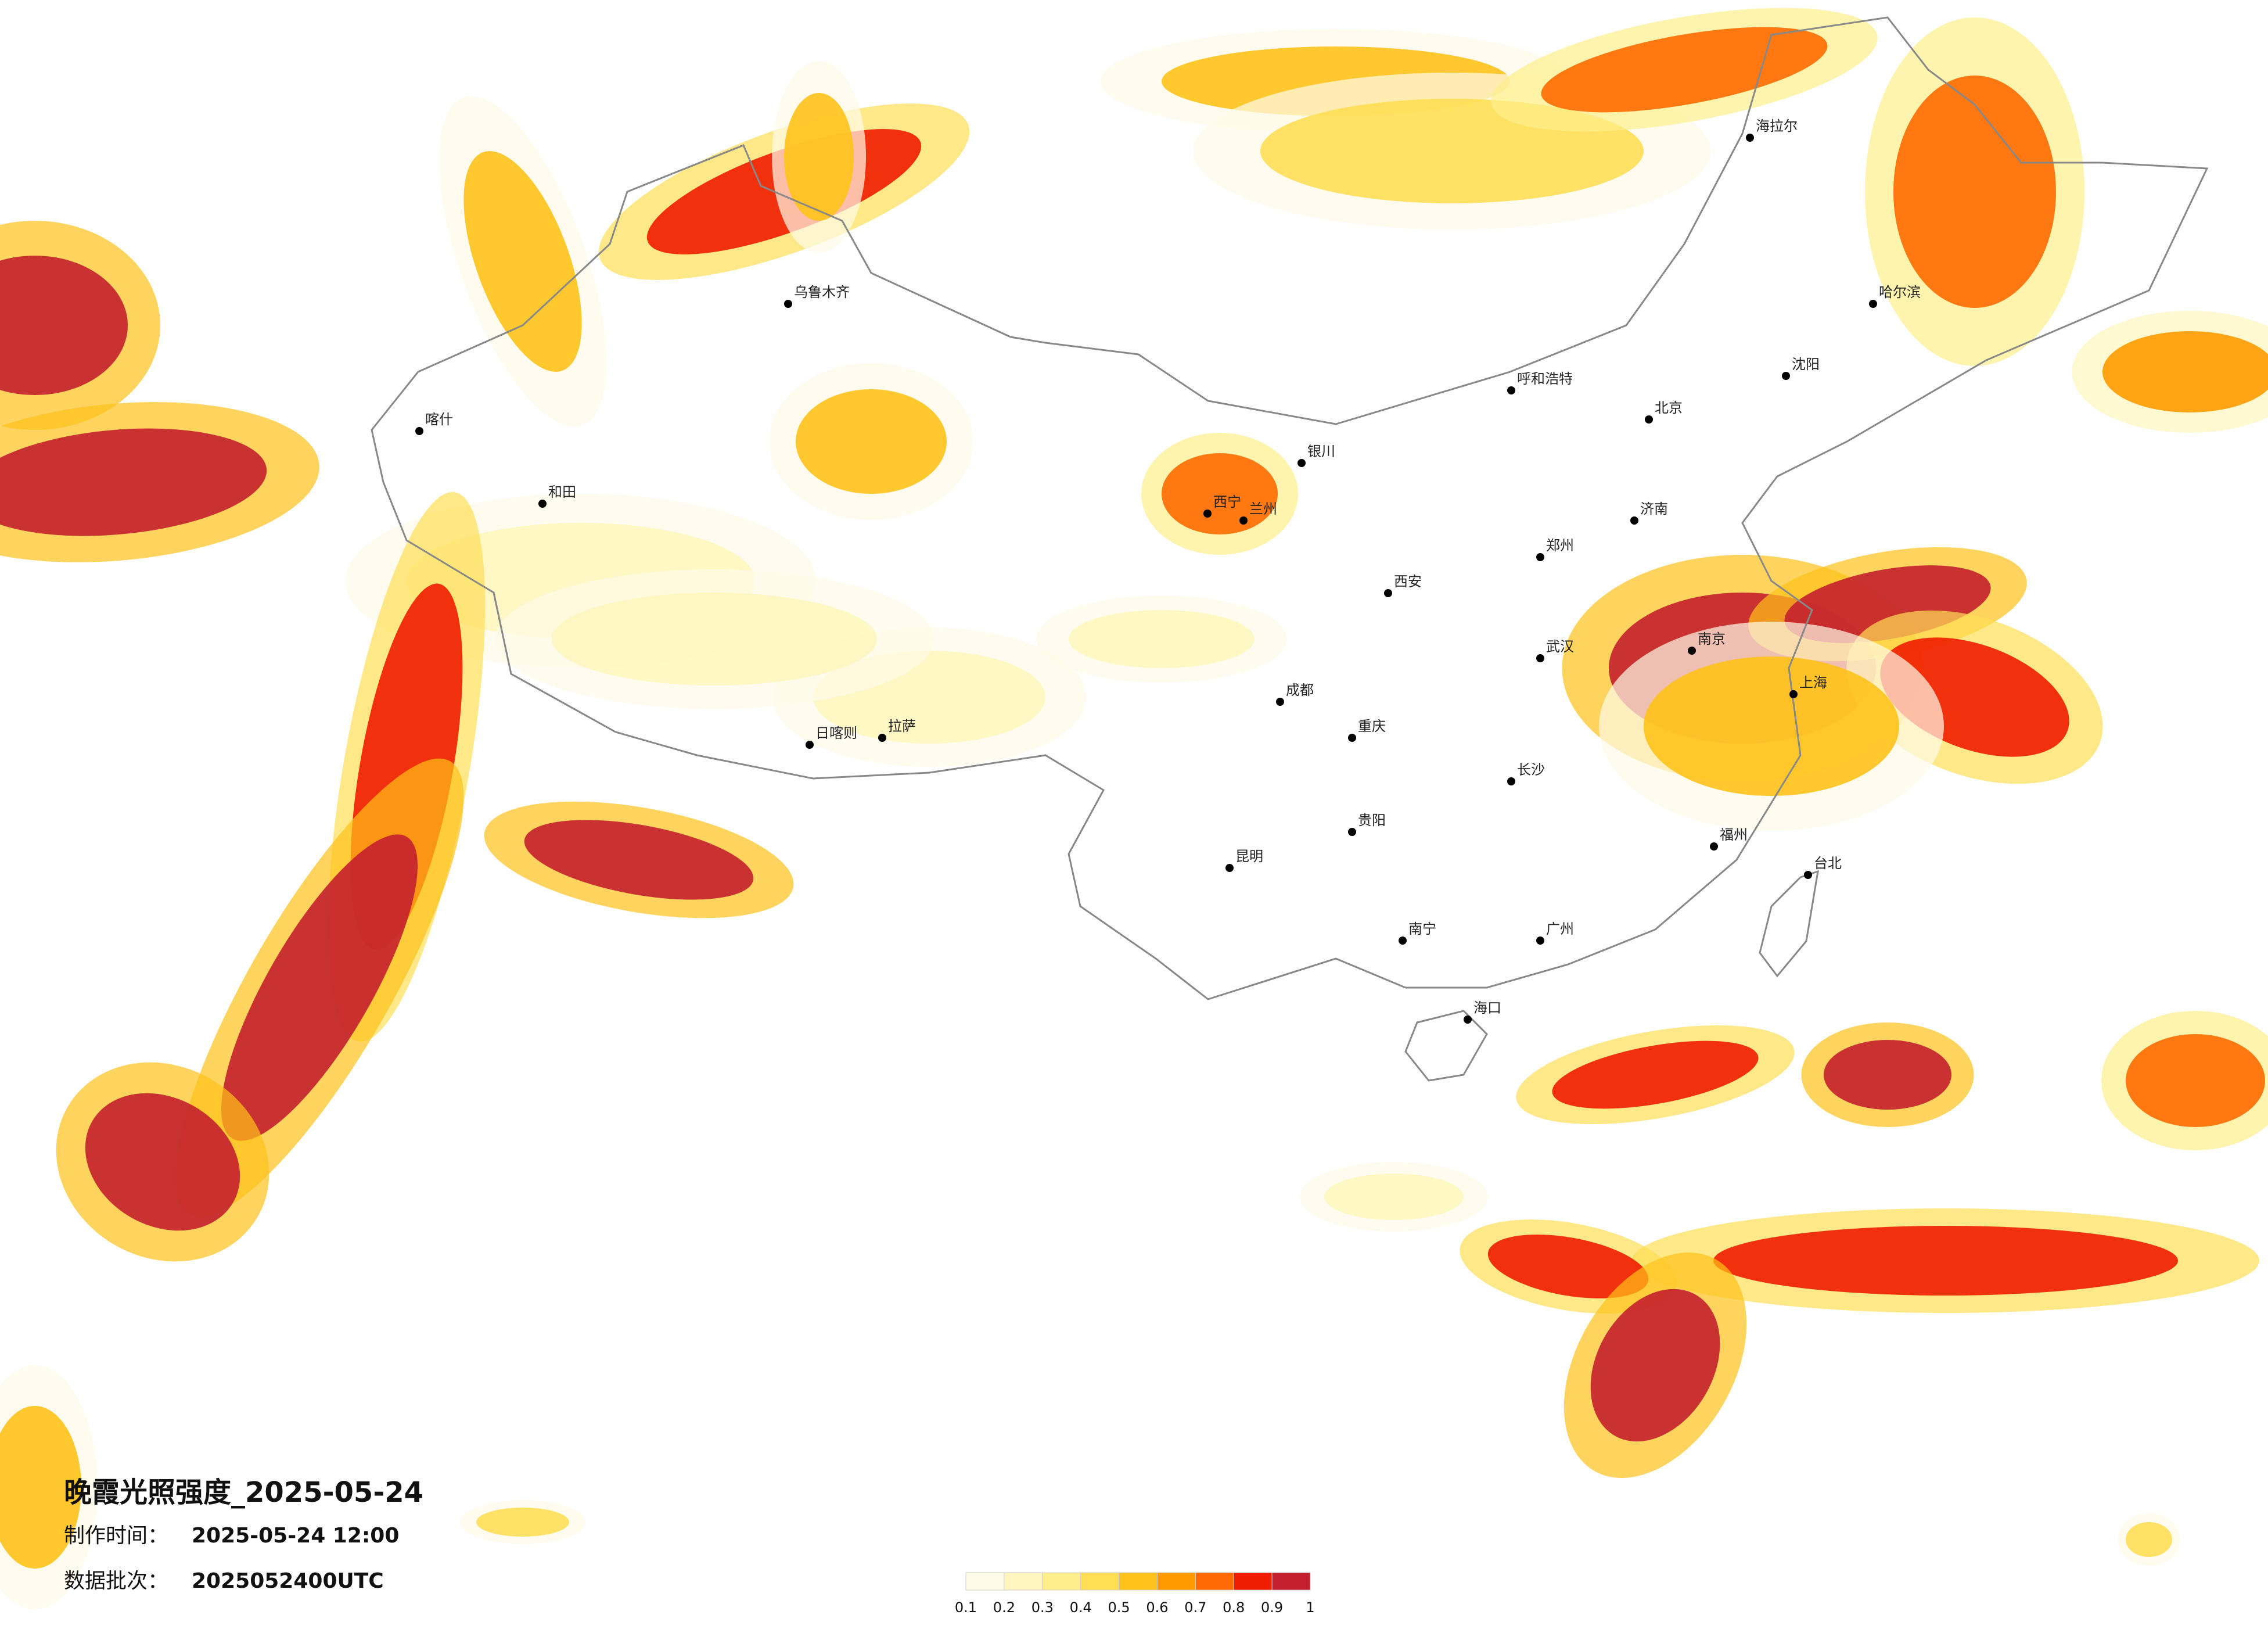 The width and height of the screenshot is (2268, 1629). Describe the element at coordinates (1806, 364) in the screenshot. I see `city-label: 沈阳` at that location.